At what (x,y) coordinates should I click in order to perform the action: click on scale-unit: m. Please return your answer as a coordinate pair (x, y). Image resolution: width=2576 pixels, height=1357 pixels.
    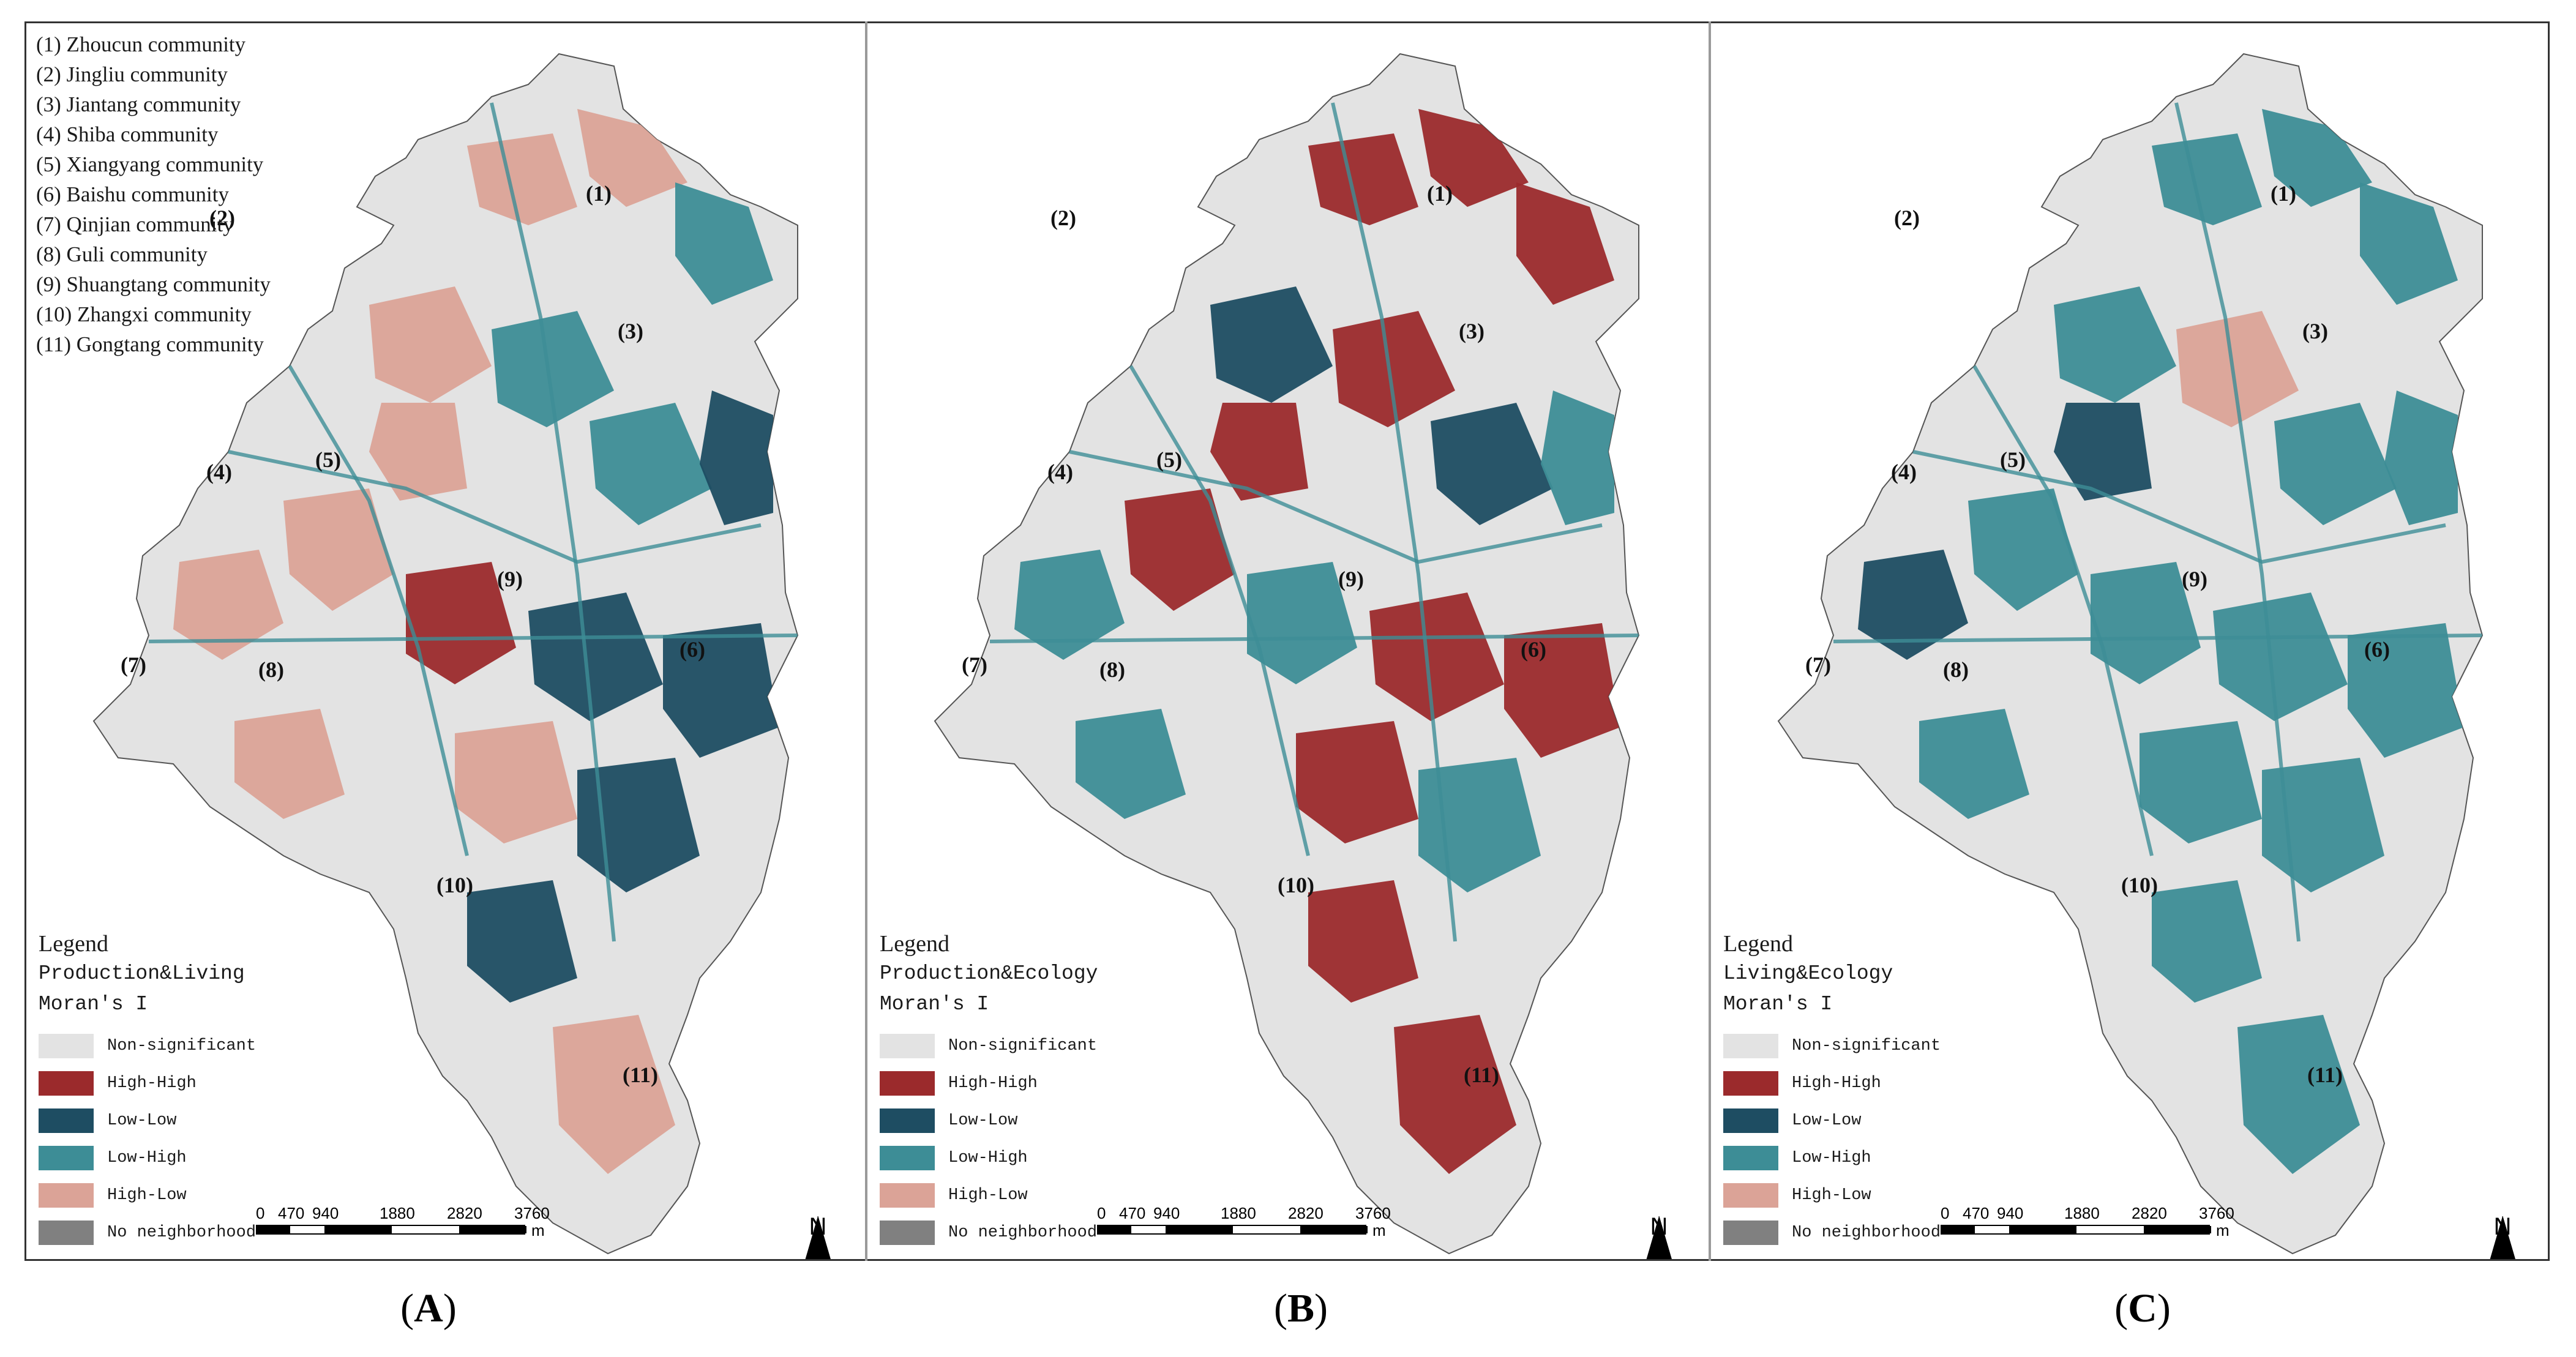
    Looking at the image, I should click on (2223, 1230).